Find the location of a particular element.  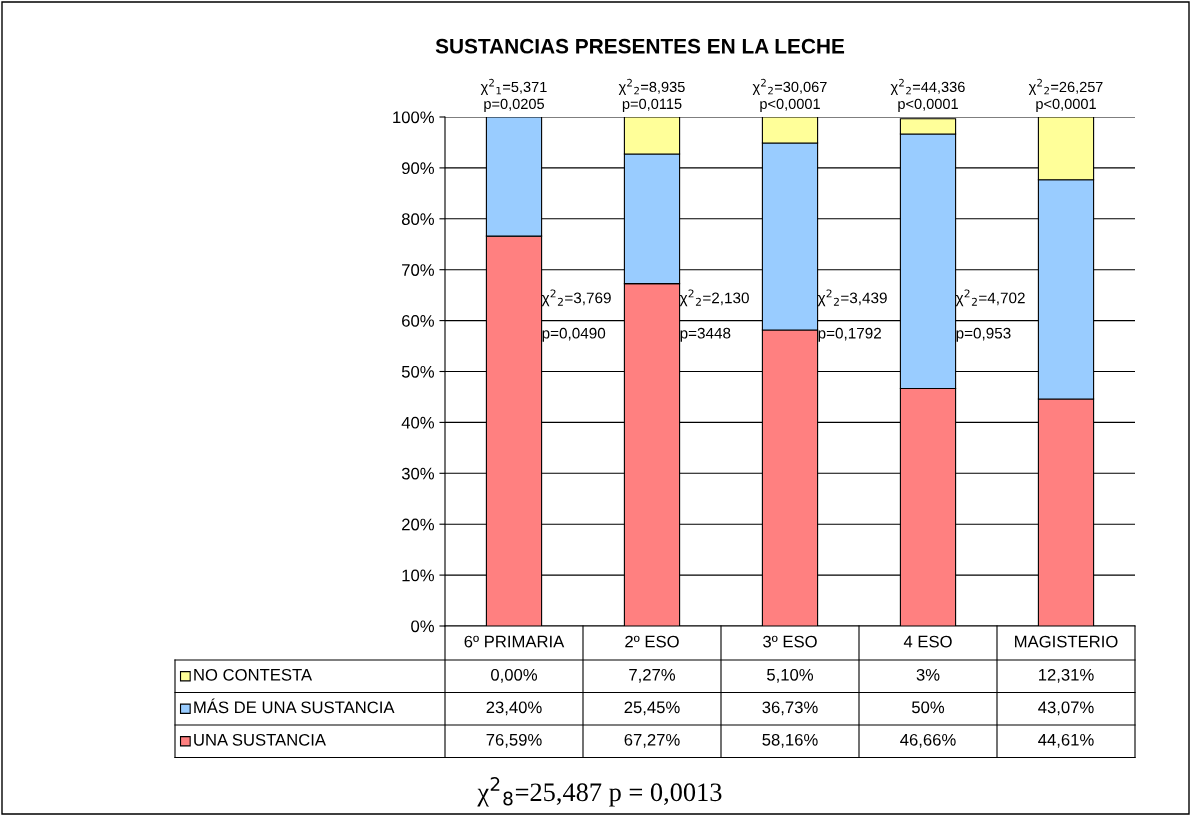

y-tick-label: 70% is located at coordinates (418, 270).